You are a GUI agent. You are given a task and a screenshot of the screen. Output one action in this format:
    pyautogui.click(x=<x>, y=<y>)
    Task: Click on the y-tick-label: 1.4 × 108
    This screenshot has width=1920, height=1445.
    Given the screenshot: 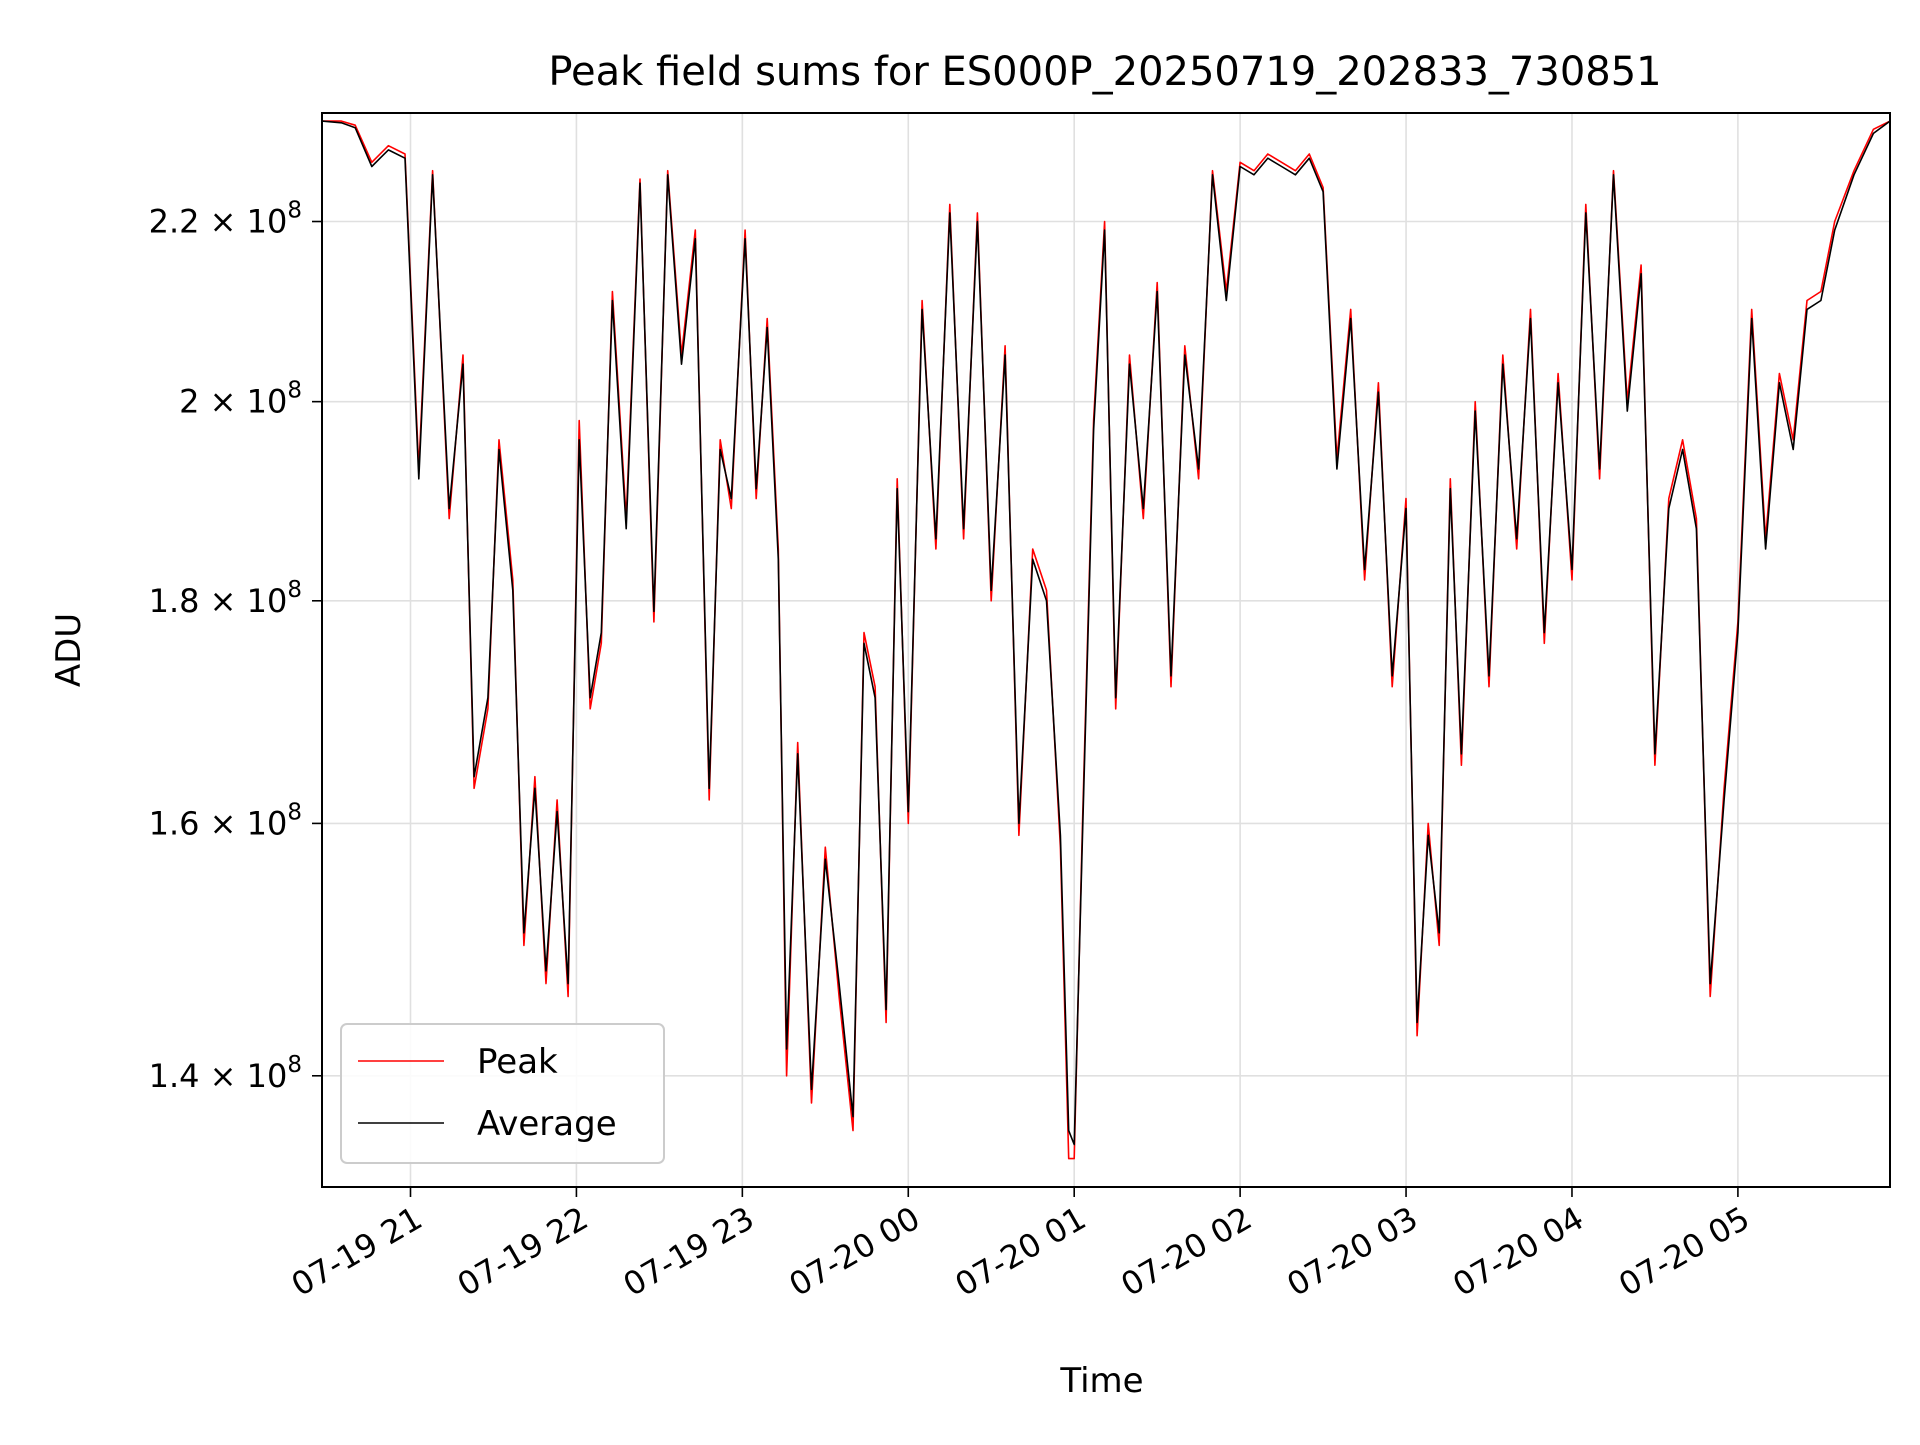 What is the action you would take?
    pyautogui.click(x=225, y=1073)
    